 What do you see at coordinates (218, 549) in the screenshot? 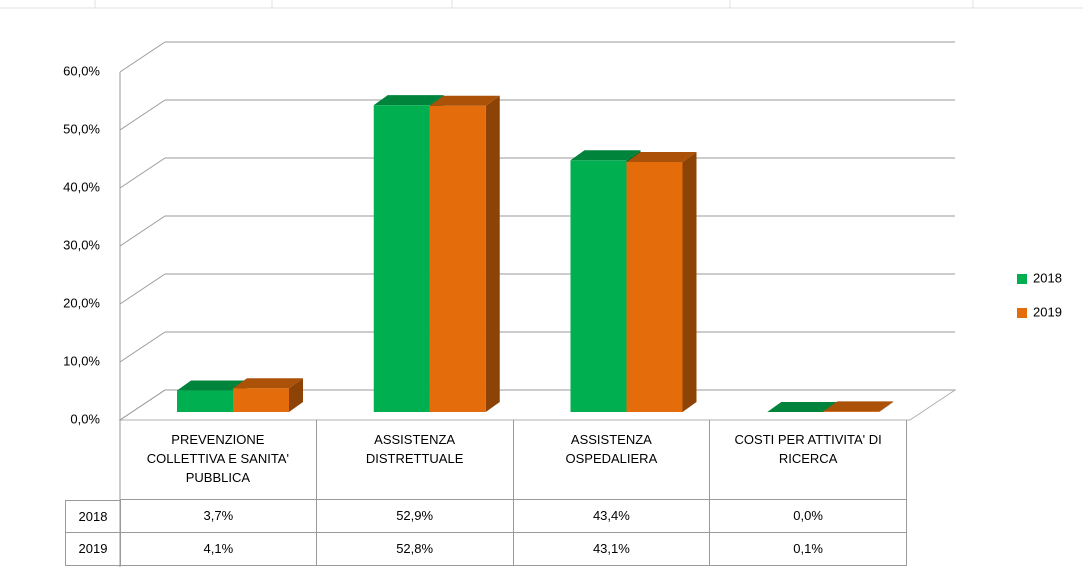
I see `table-value: 4,1%` at bounding box center [218, 549].